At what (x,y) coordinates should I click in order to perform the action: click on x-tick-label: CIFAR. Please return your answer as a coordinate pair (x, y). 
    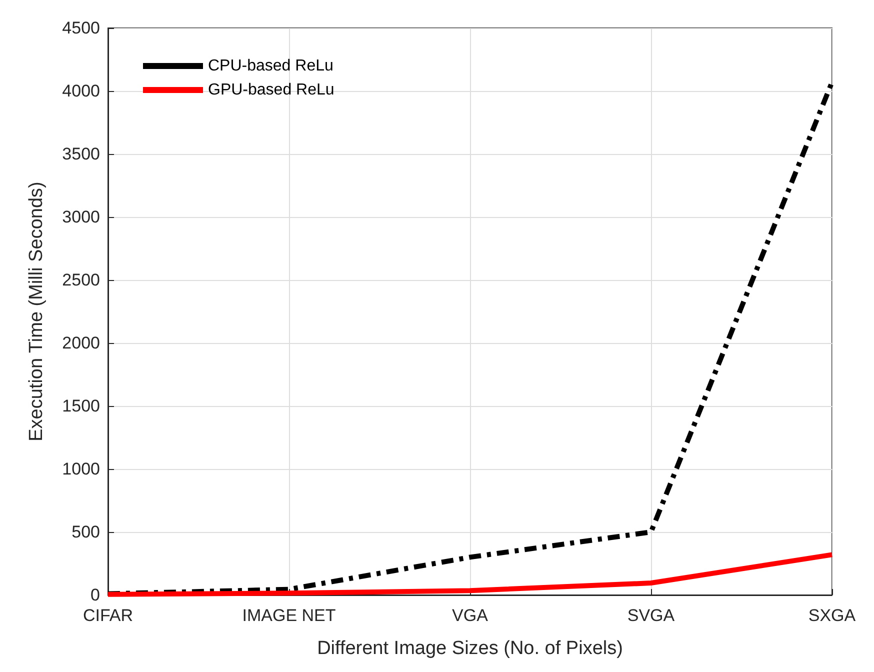
    Looking at the image, I should click on (108, 615).